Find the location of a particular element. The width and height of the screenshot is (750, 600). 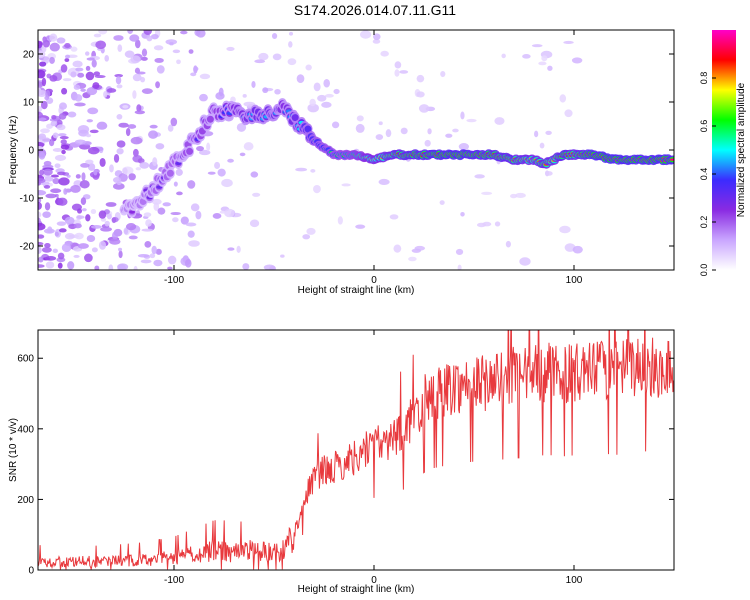

y-tick-label: 20 is located at coordinates (29, 55).